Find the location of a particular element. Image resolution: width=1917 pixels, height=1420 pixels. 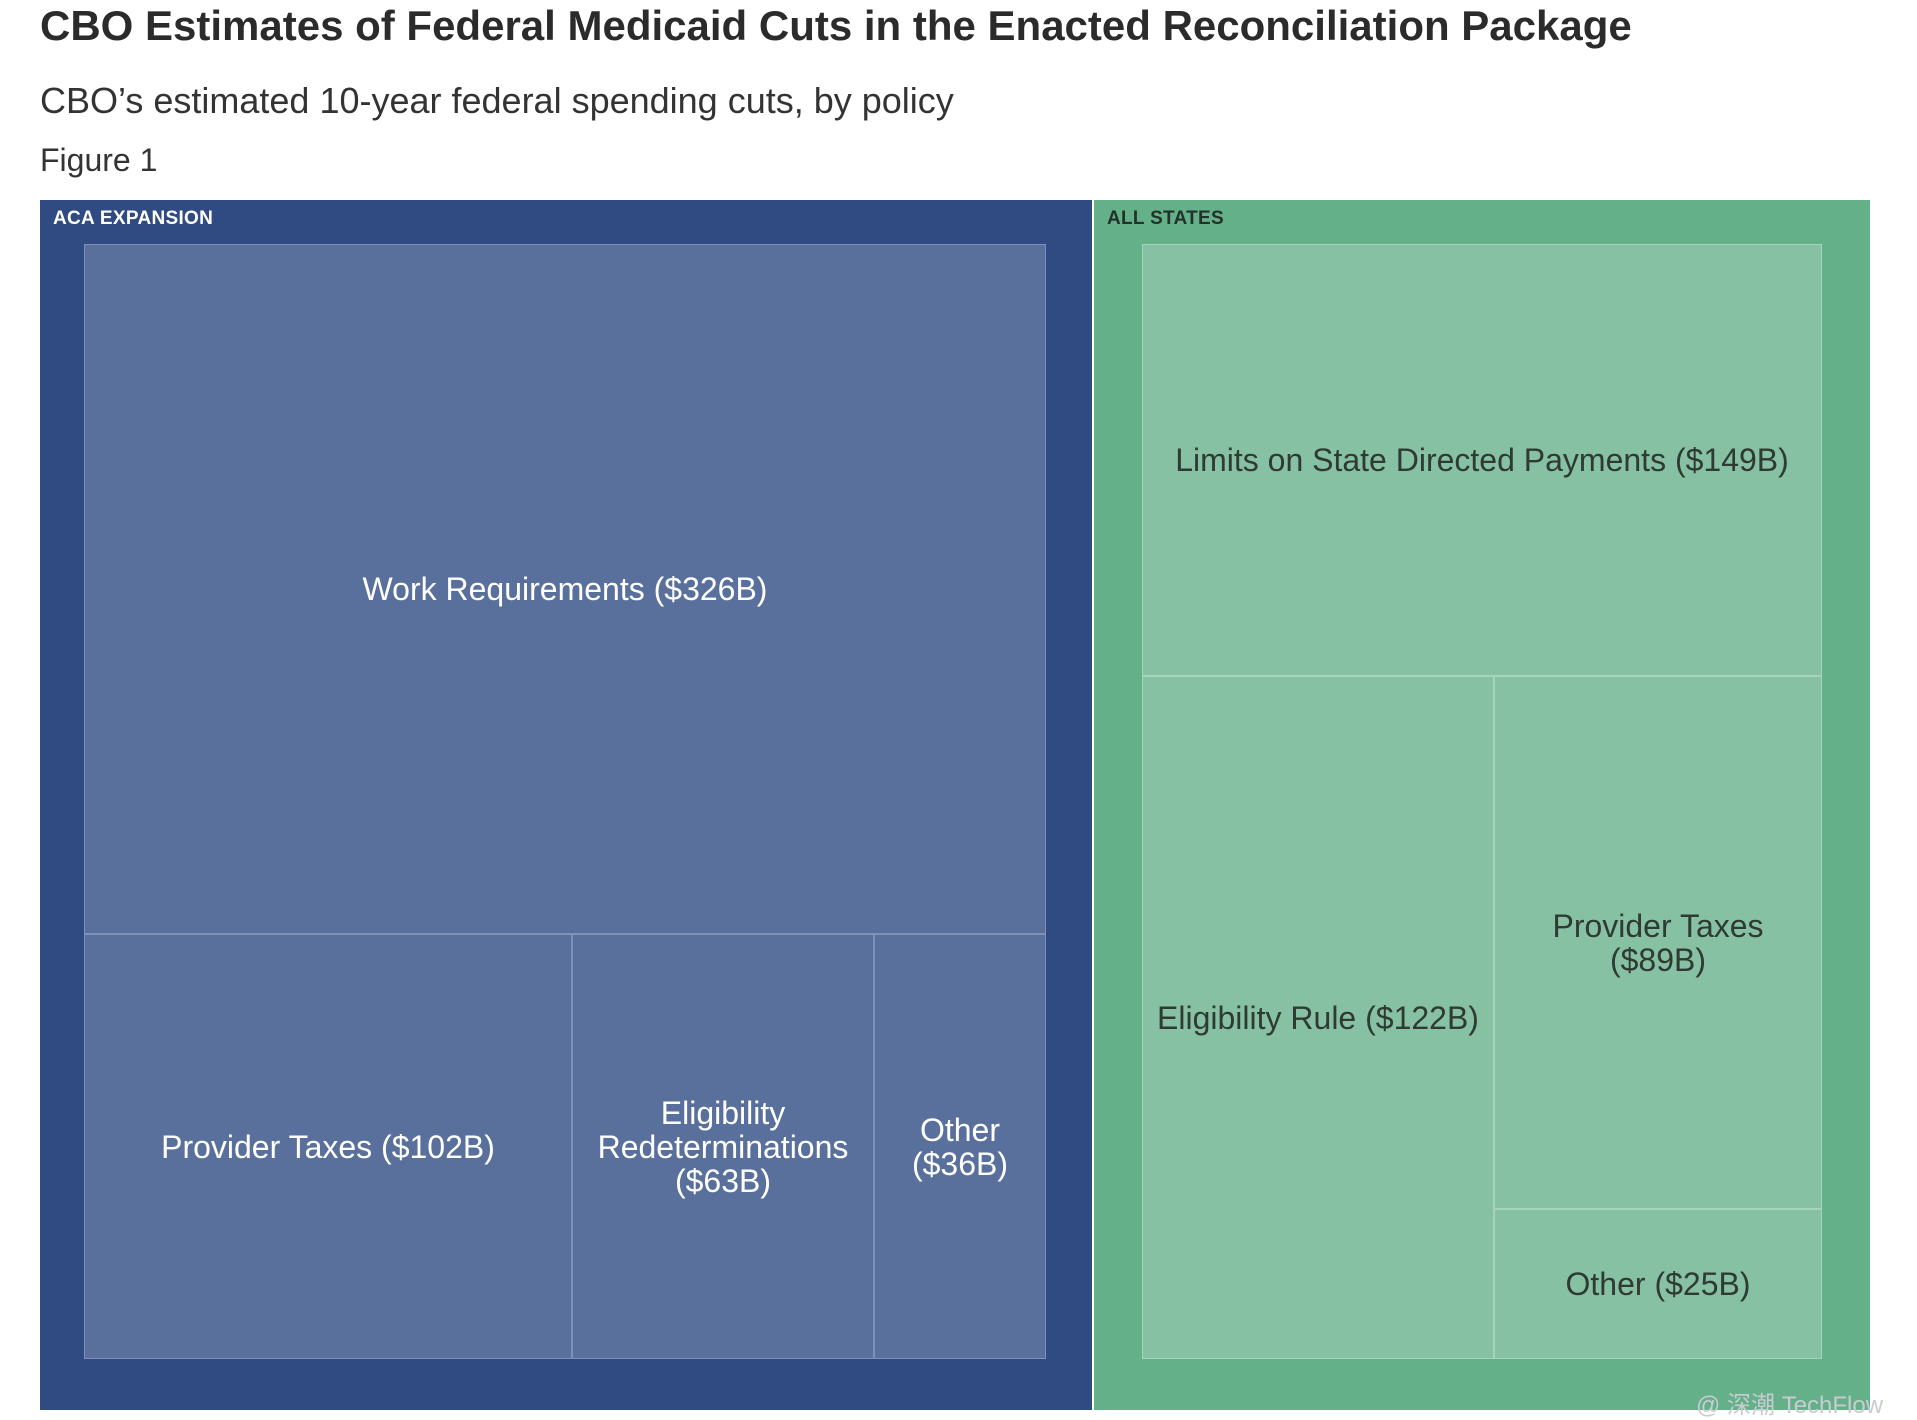

figure-label: Figure 1 is located at coordinates (99, 160).